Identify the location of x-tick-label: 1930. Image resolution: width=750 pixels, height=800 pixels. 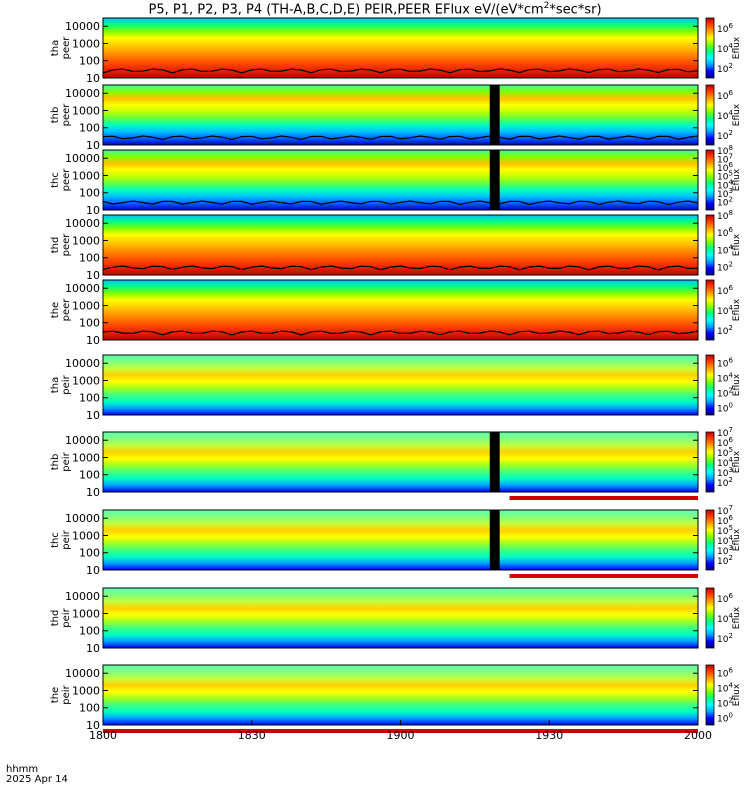
(549, 735).